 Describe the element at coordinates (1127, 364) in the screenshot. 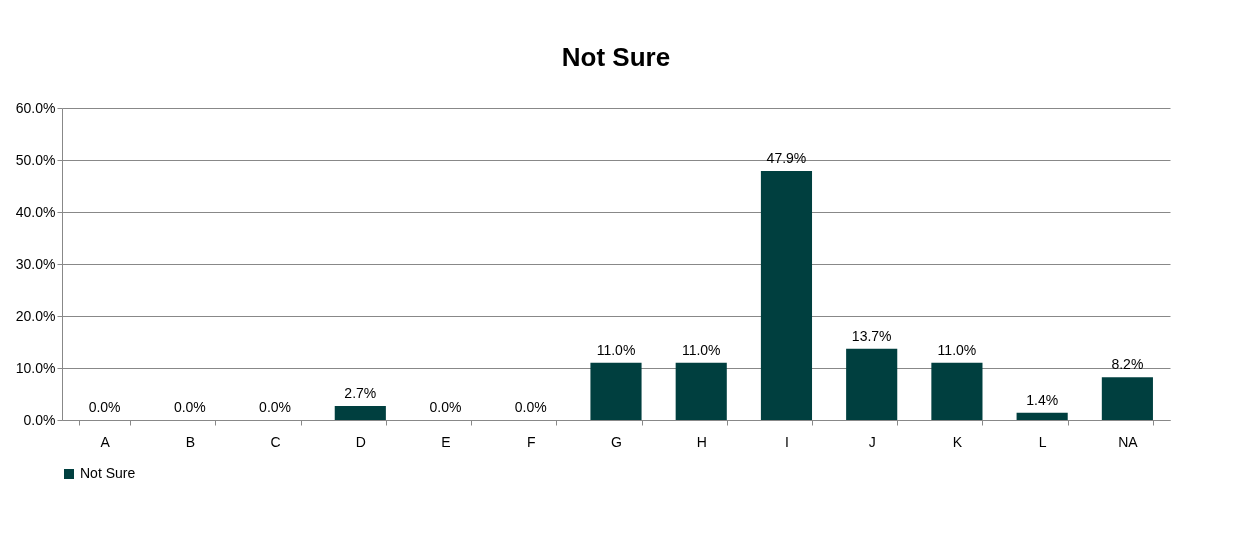

I see `data-label: 8.2%` at that location.